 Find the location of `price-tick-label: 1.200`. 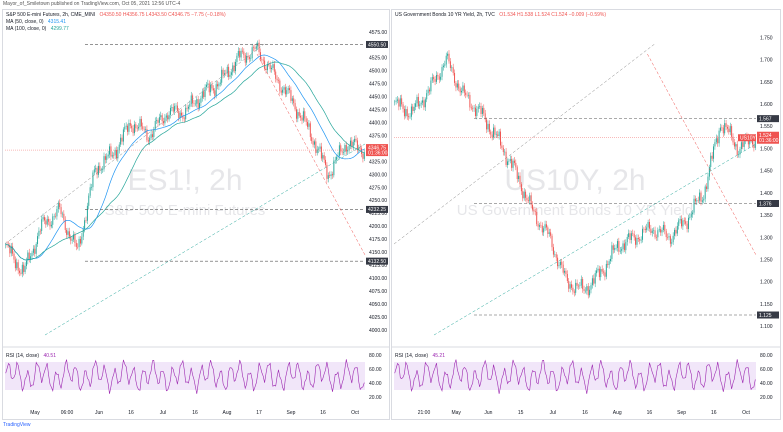

price-tick-label: 1.200 is located at coordinates (766, 283).